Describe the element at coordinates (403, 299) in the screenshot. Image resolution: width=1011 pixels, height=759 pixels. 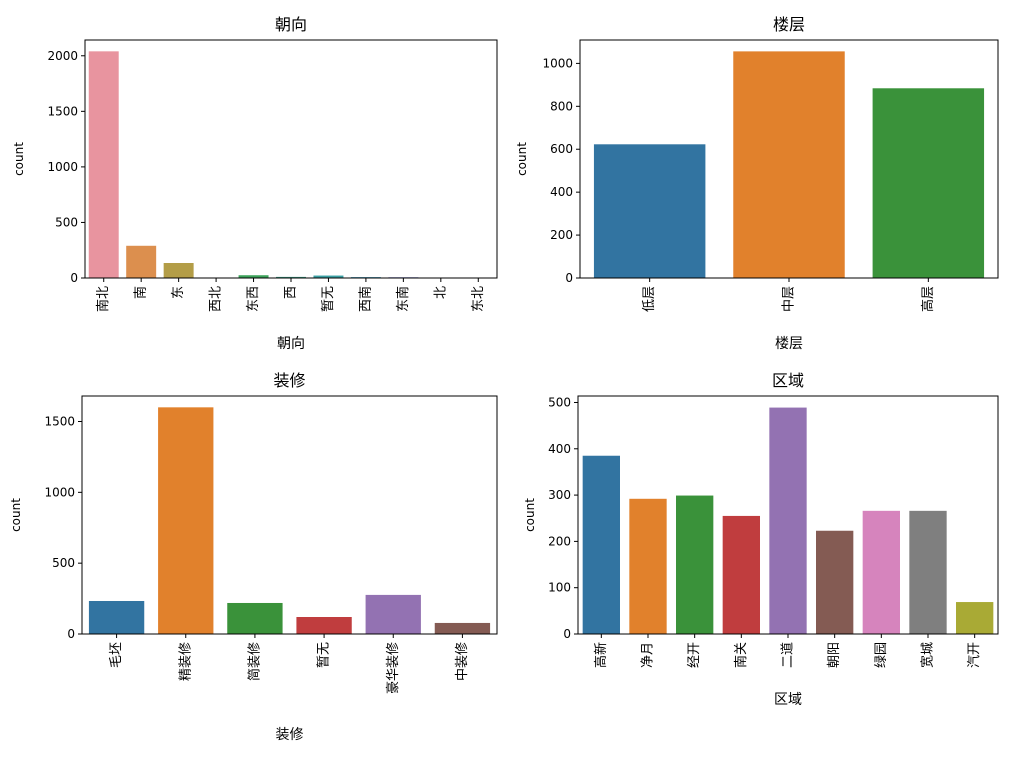
I see `x-tick-label: 东南` at that location.